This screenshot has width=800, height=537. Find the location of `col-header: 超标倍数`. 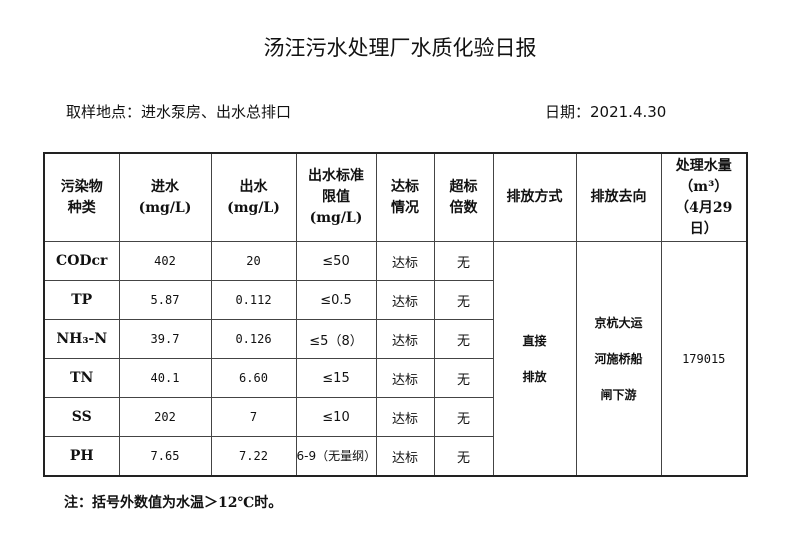

col-header: 超标倍数 is located at coordinates (463, 197).